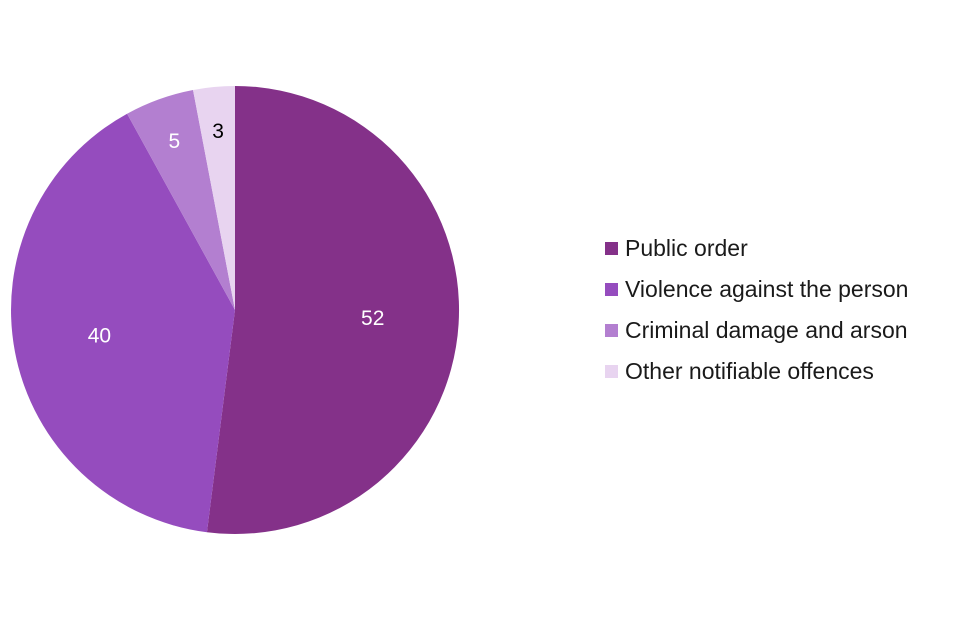 Image resolution: width=960 pixels, height=640 pixels. I want to click on slice-data-label-2: 40, so click(99, 335).